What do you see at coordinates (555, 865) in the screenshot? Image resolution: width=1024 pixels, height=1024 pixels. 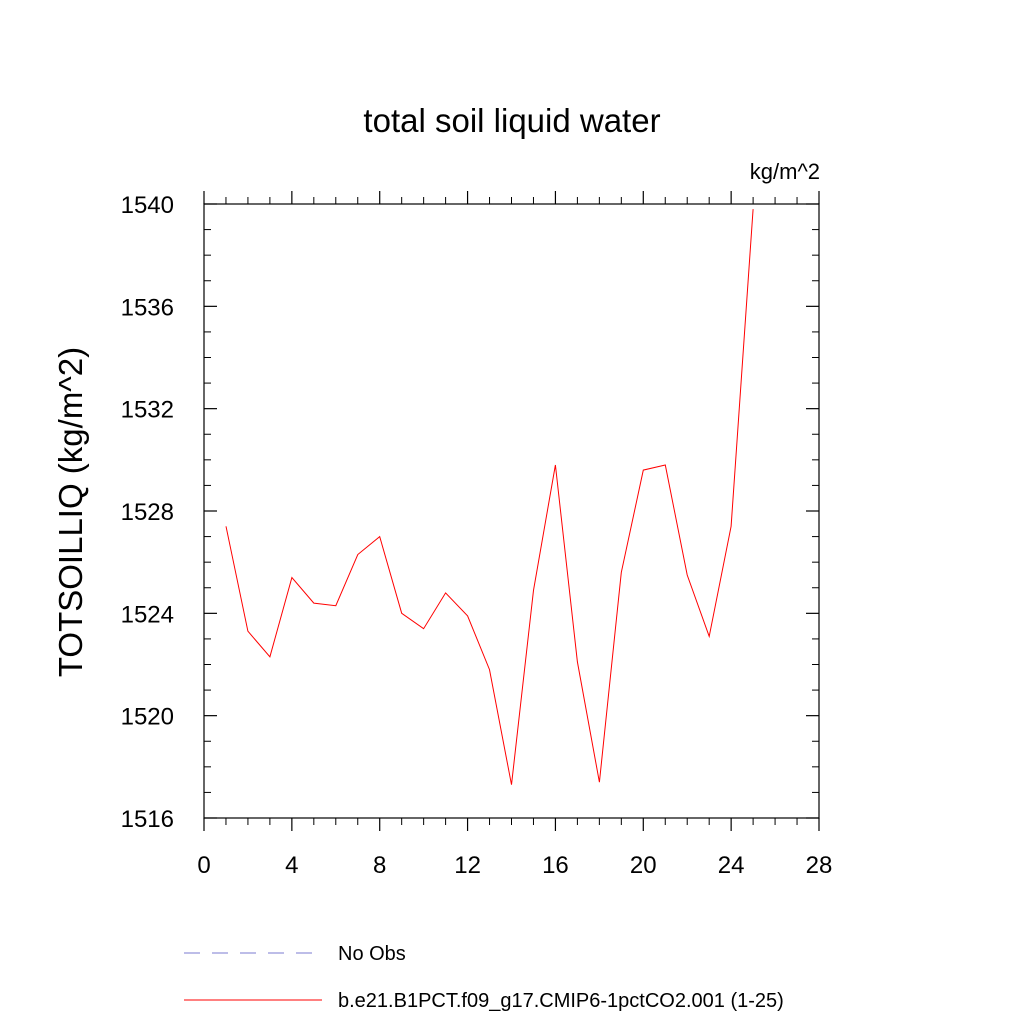 I see `x-tick-label: 16` at bounding box center [555, 865].